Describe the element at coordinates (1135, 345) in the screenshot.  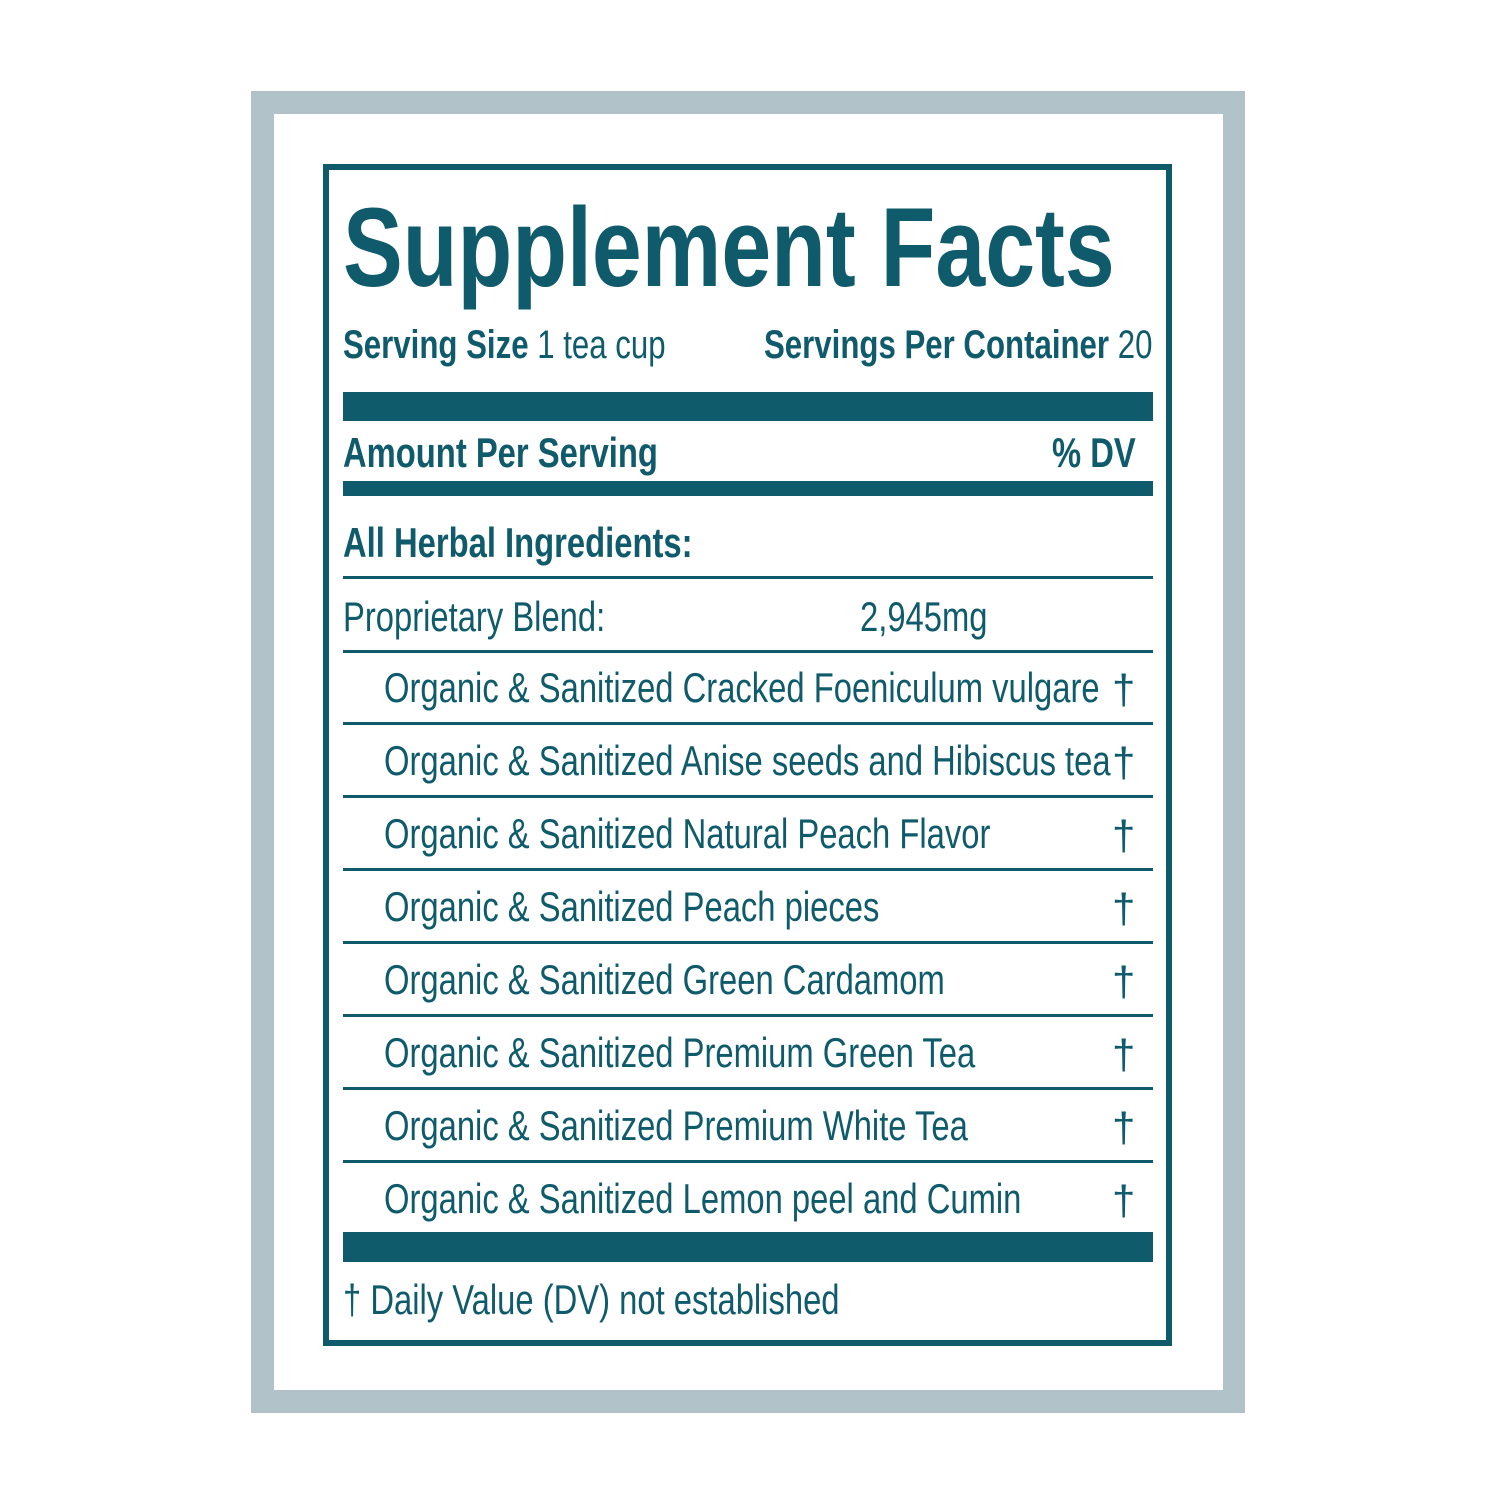
I see `servings-per-container-value: 20` at that location.